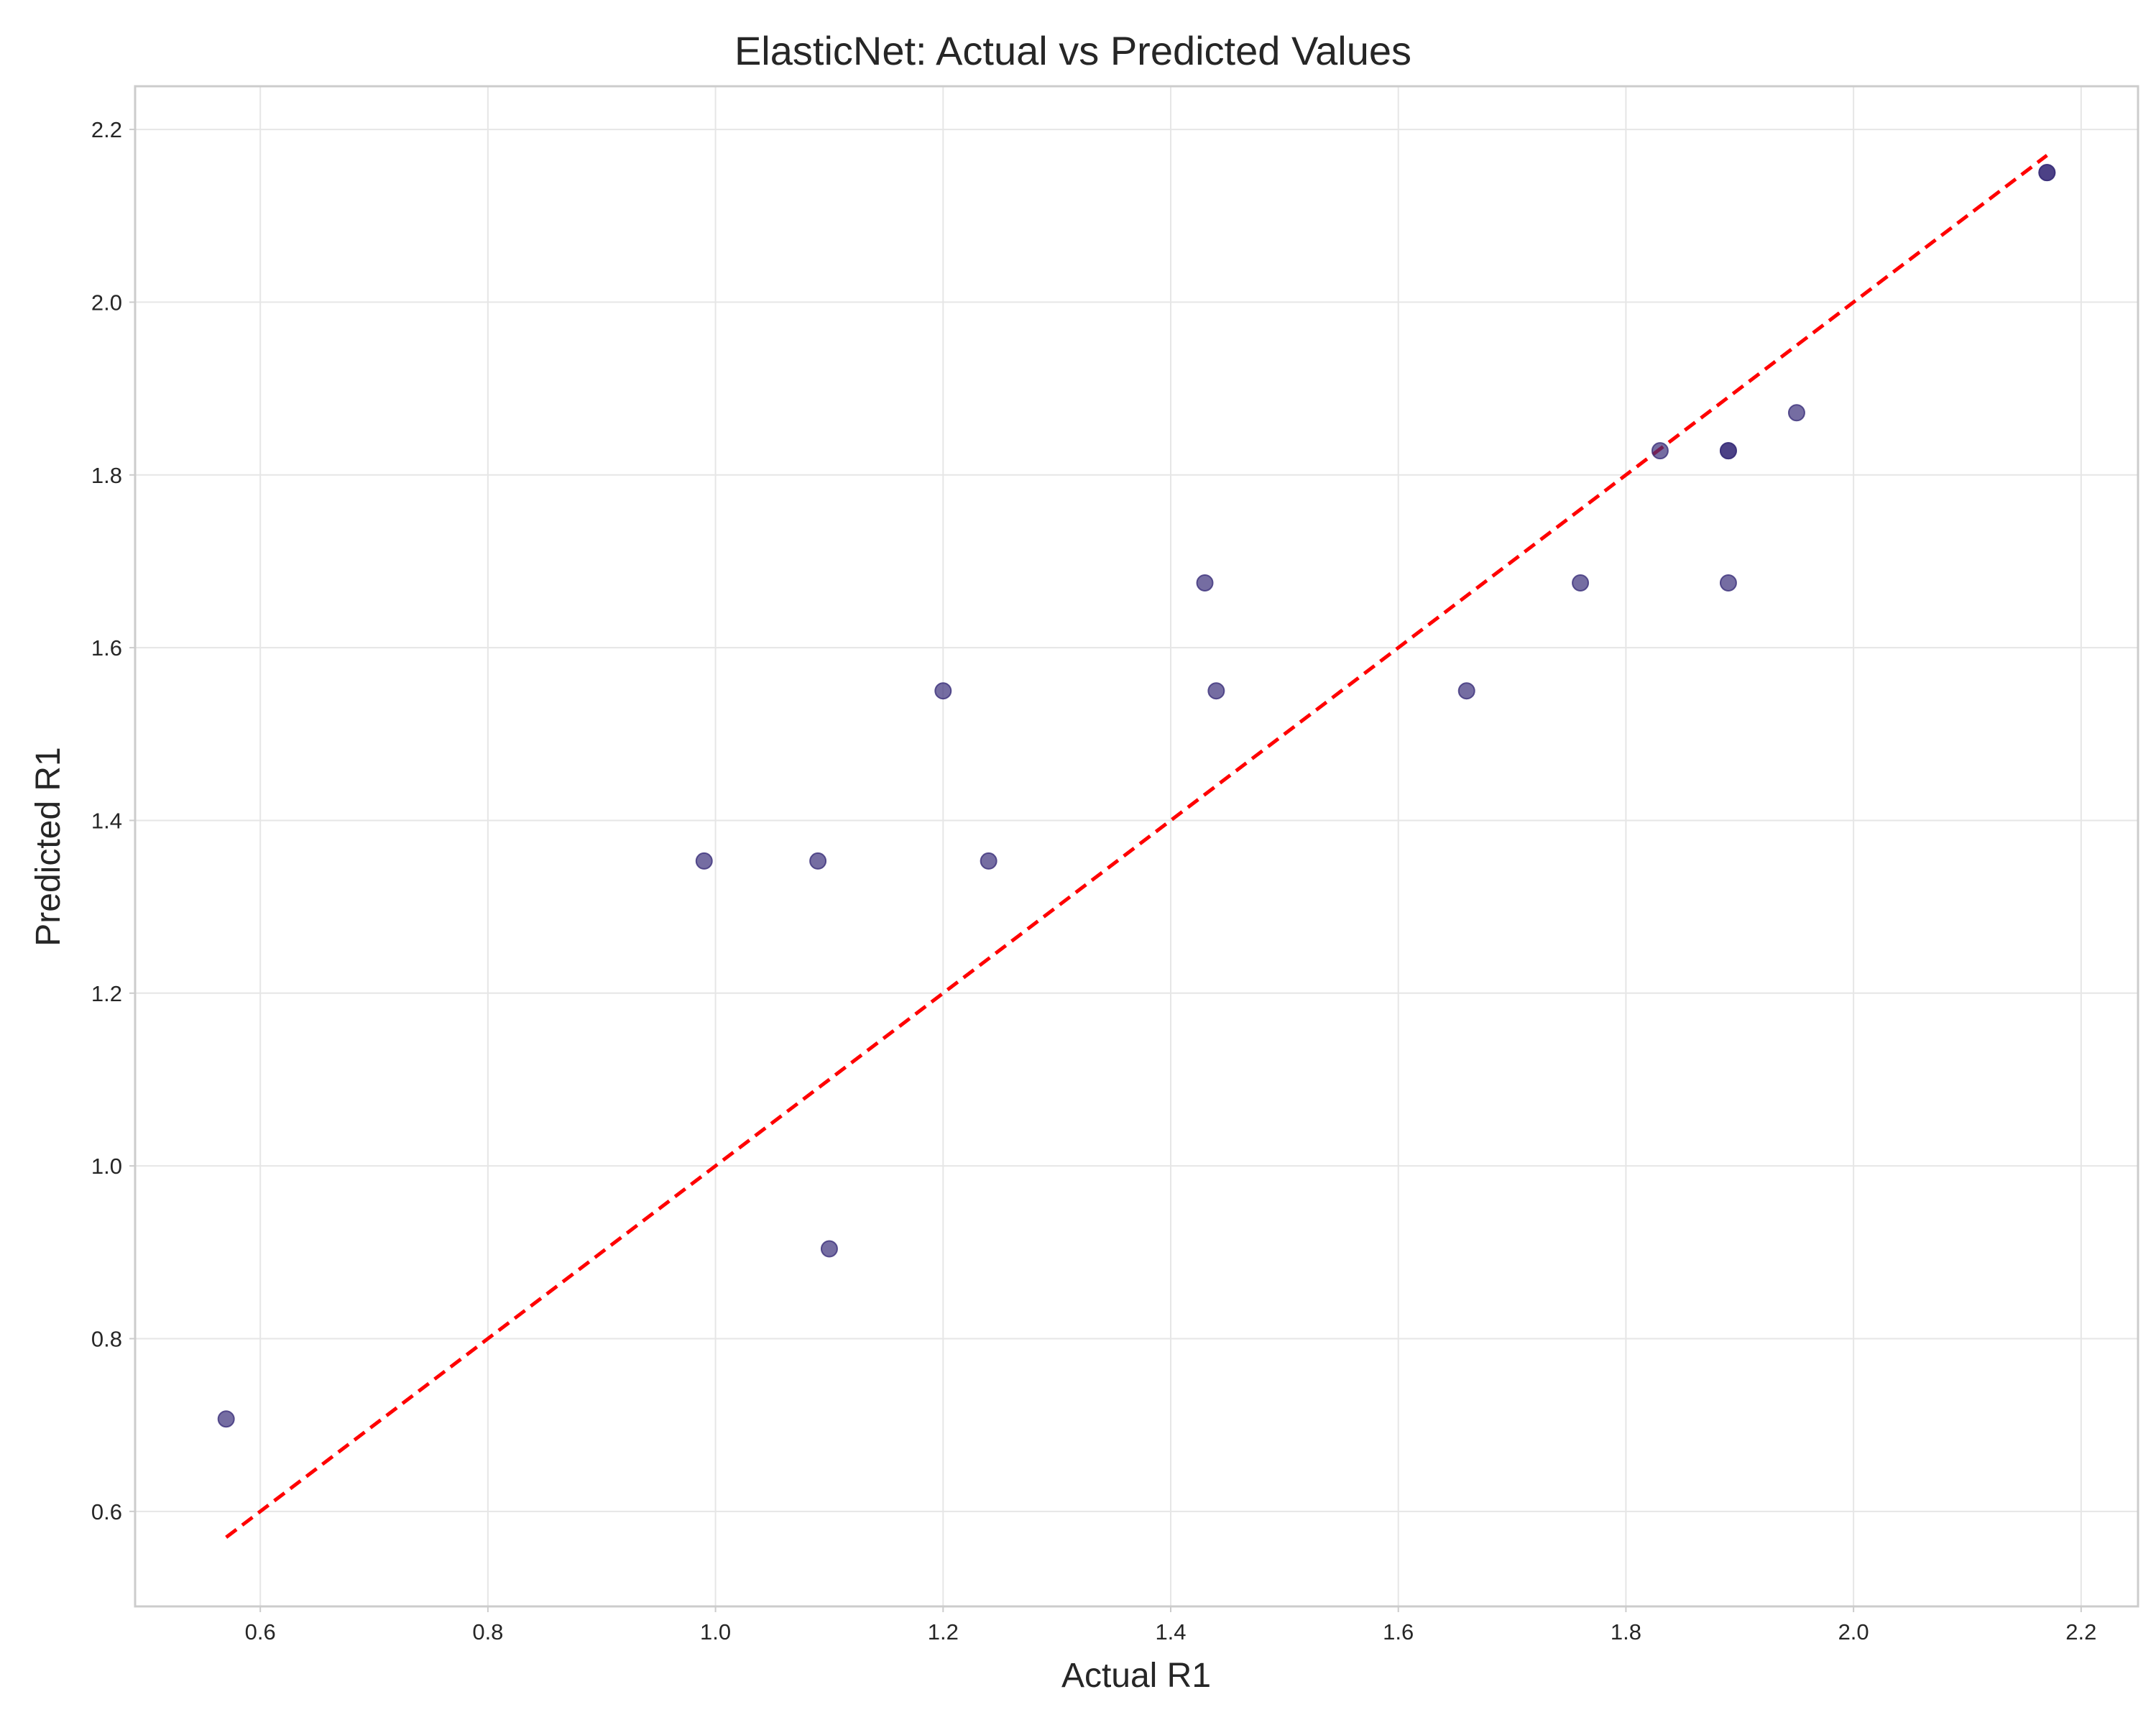 The image size is (2156, 1725). What do you see at coordinates (2080, 1631) in the screenshot?
I see `x-tick-label: 2.2` at bounding box center [2080, 1631].